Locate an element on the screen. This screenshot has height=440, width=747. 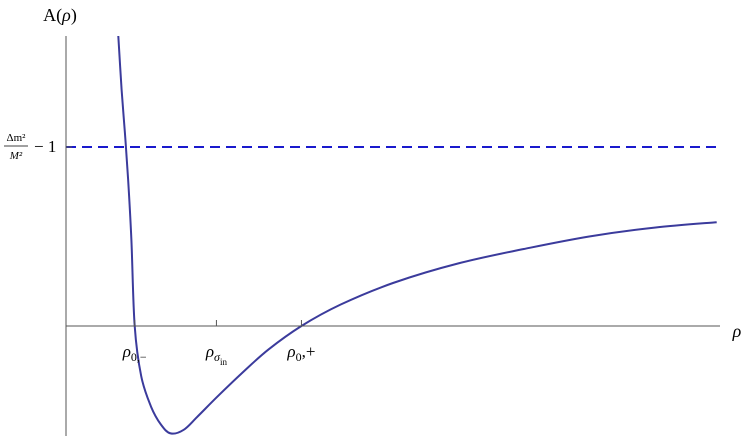
y-axis-title-prefix: A( is located at coordinates (52, 15).